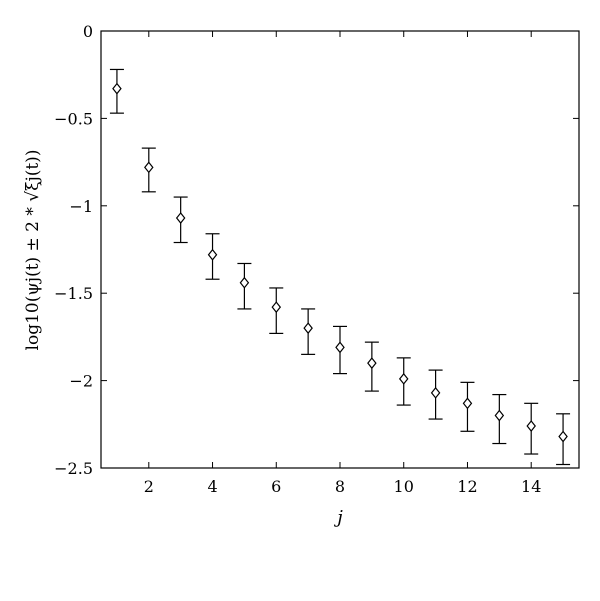  I want to click on y-tick-label: −0.5, so click(73, 118).